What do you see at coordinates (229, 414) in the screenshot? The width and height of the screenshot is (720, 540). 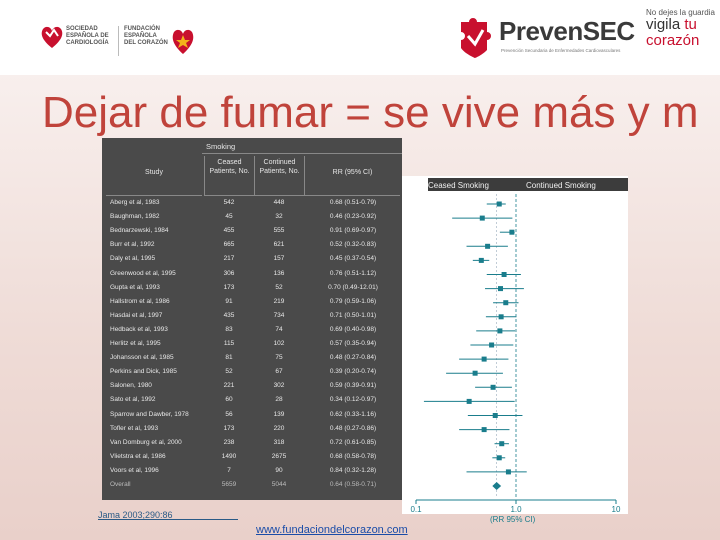 I see `row-ceased: 56` at bounding box center [229, 414].